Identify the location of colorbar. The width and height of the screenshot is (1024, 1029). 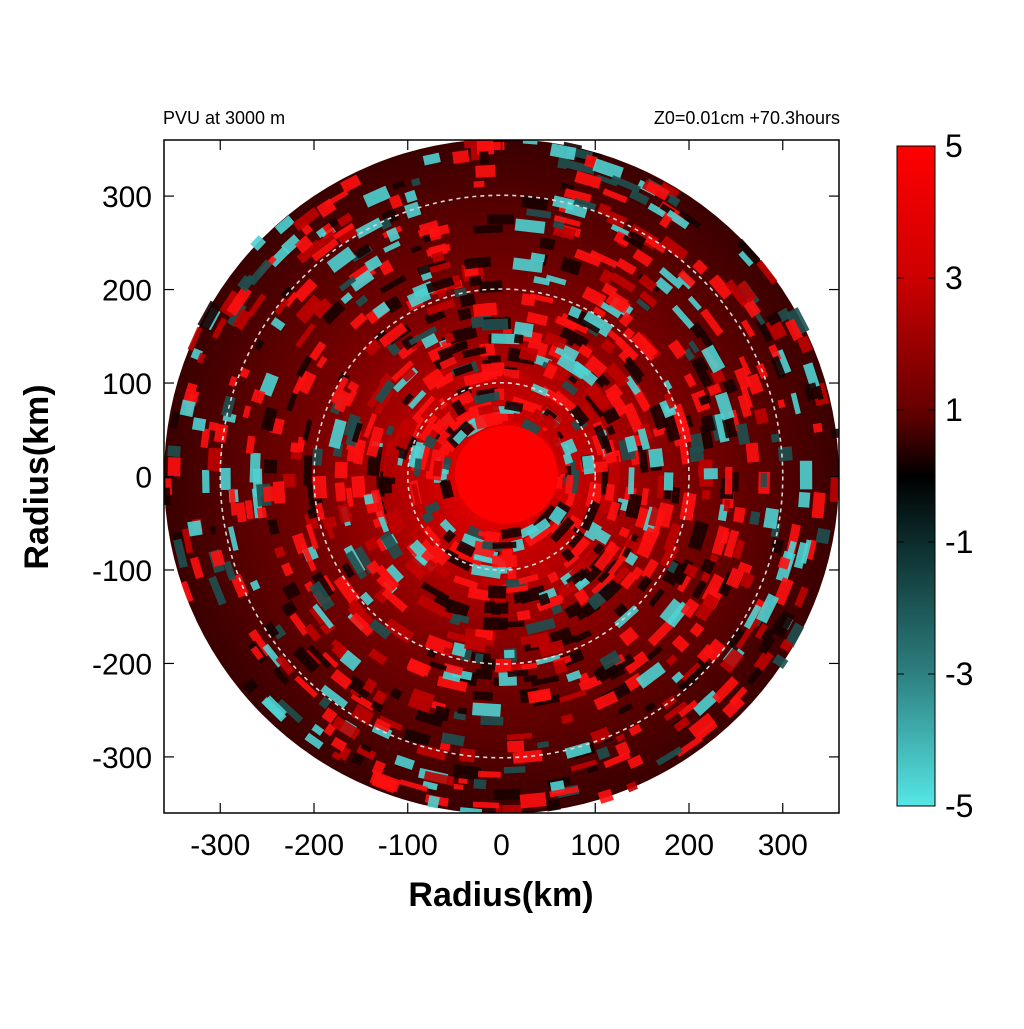
(916, 476).